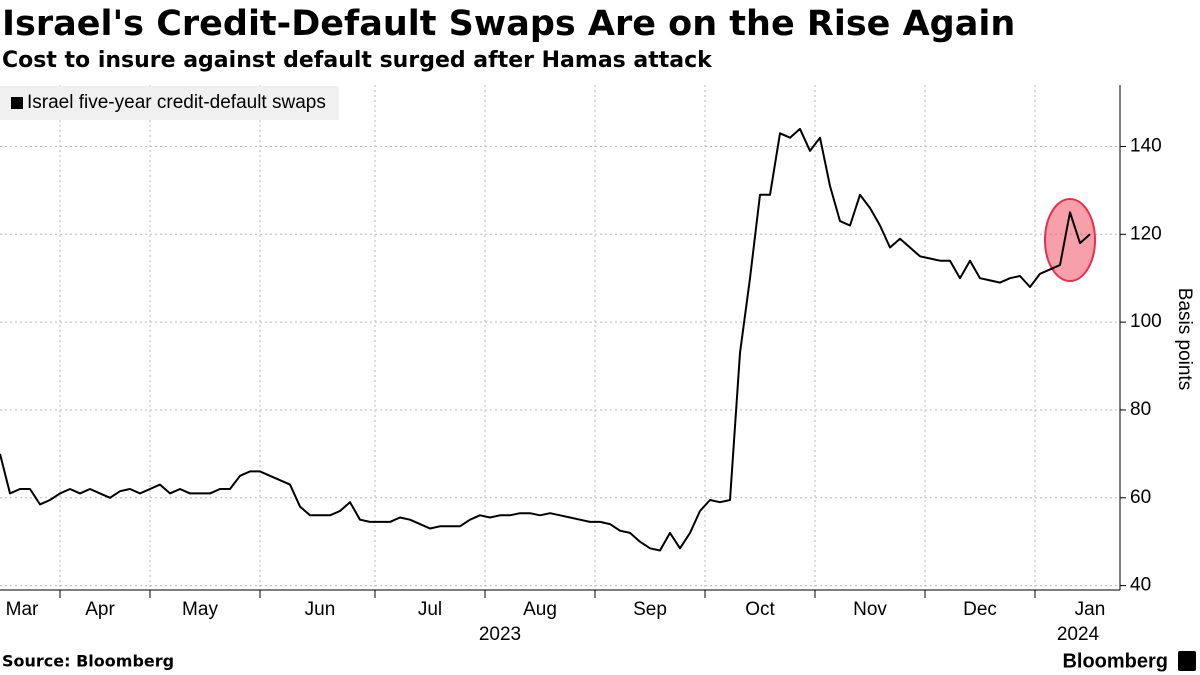 The height and width of the screenshot is (675, 1200). Describe the element at coordinates (540, 609) in the screenshot. I see `x-tick-label: Aug` at that location.